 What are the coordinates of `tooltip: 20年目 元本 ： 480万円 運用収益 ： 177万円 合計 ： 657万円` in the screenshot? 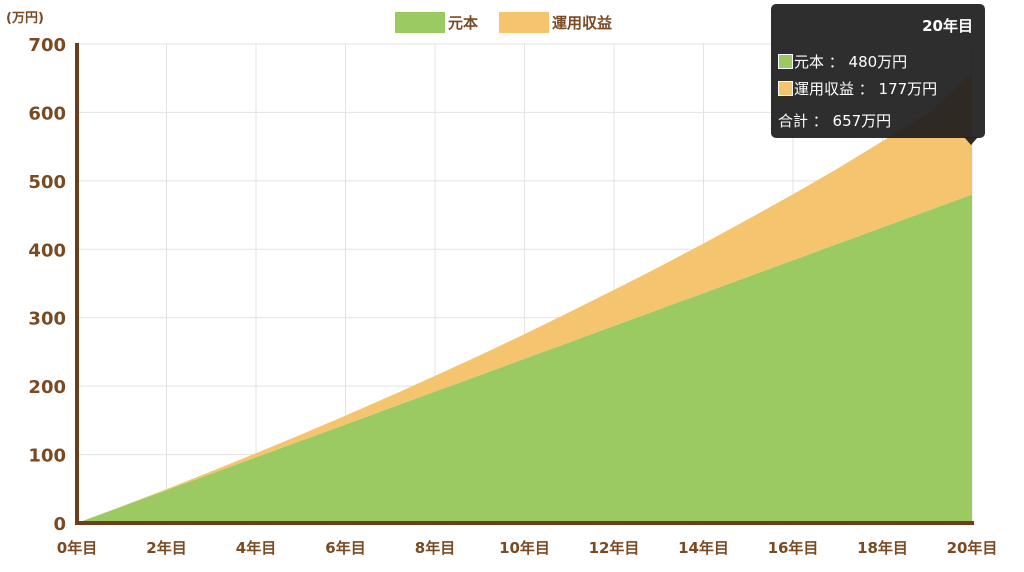 It's located at (878, 71).